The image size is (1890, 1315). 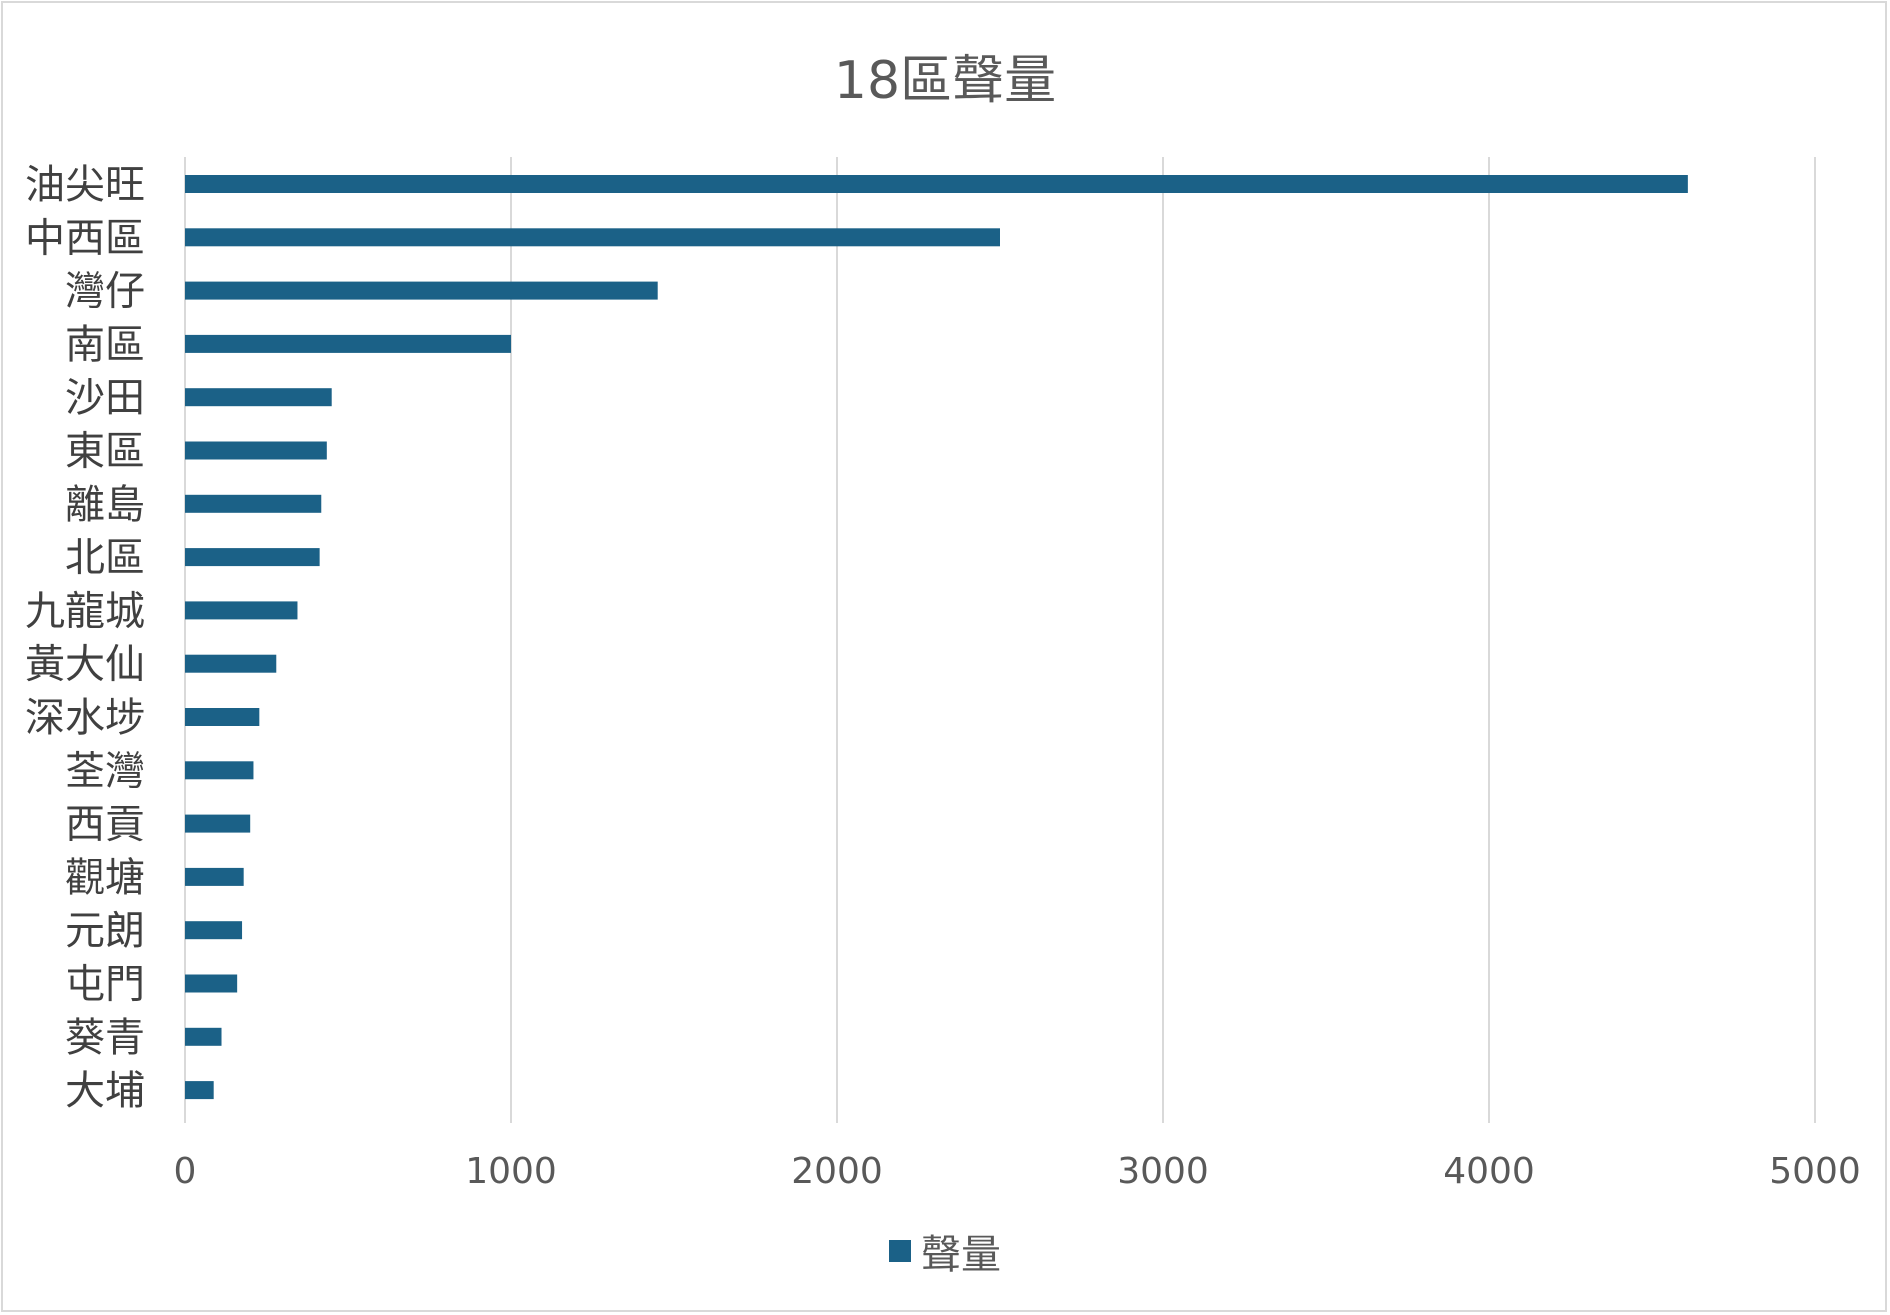 I want to click on x-tick-label-4000: 4000, so click(x=1489, y=1171).